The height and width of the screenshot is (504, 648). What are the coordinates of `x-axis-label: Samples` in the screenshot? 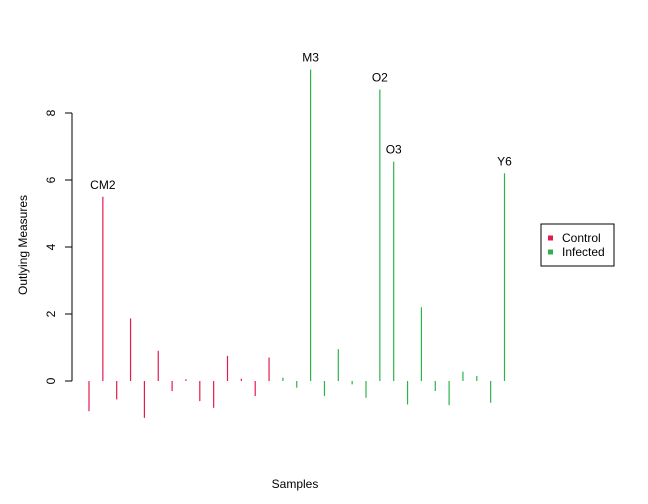 It's located at (295, 484).